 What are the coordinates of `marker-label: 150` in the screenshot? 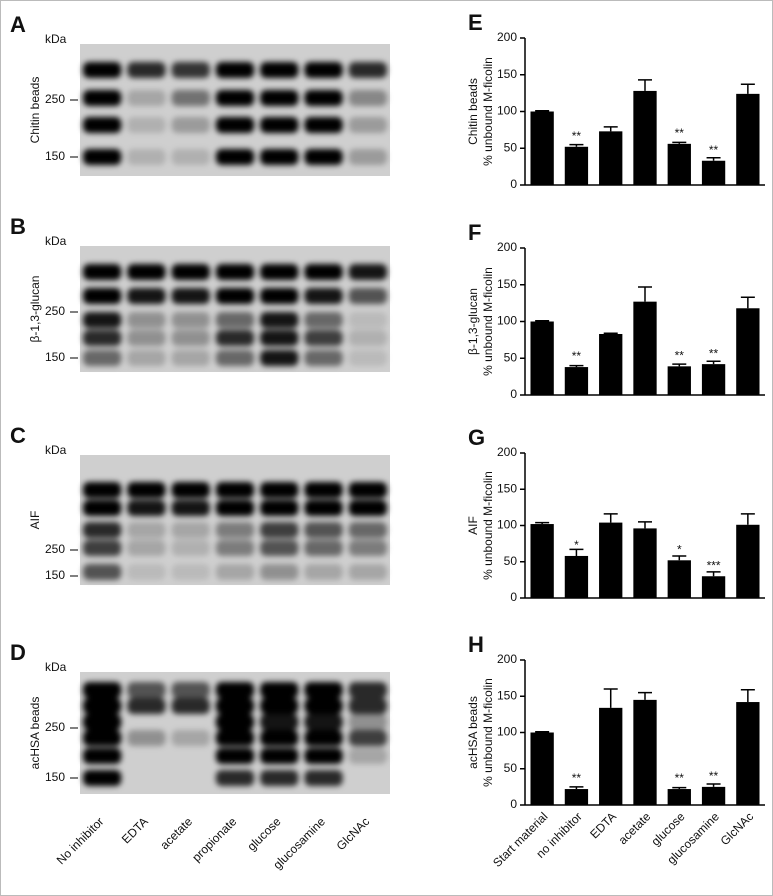 It's located at (55, 575).